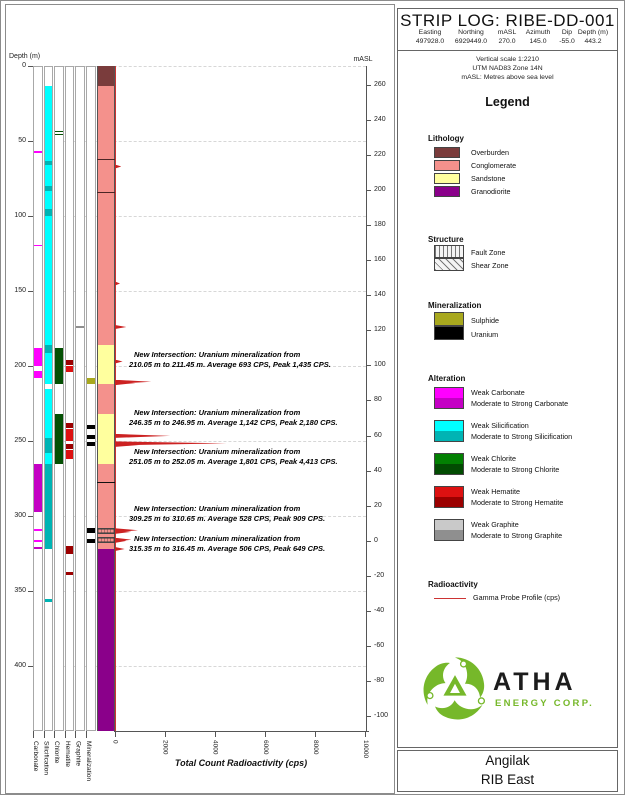  Describe the element at coordinates (105, 640) in the screenshot. I see `litho-granodiorite` at that location.